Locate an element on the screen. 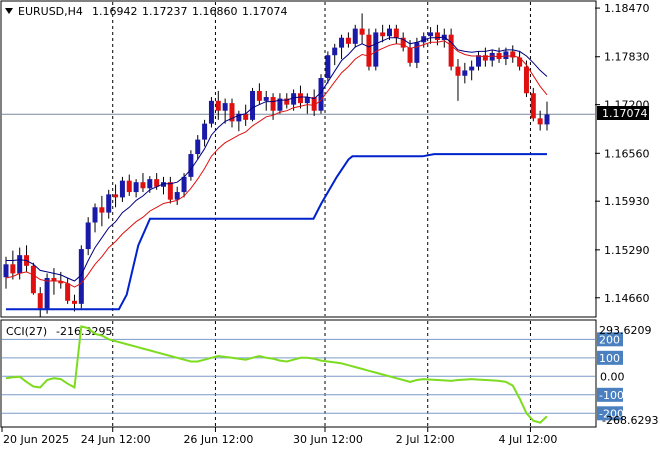  current-price-value: 1.17074 is located at coordinates (625, 113).